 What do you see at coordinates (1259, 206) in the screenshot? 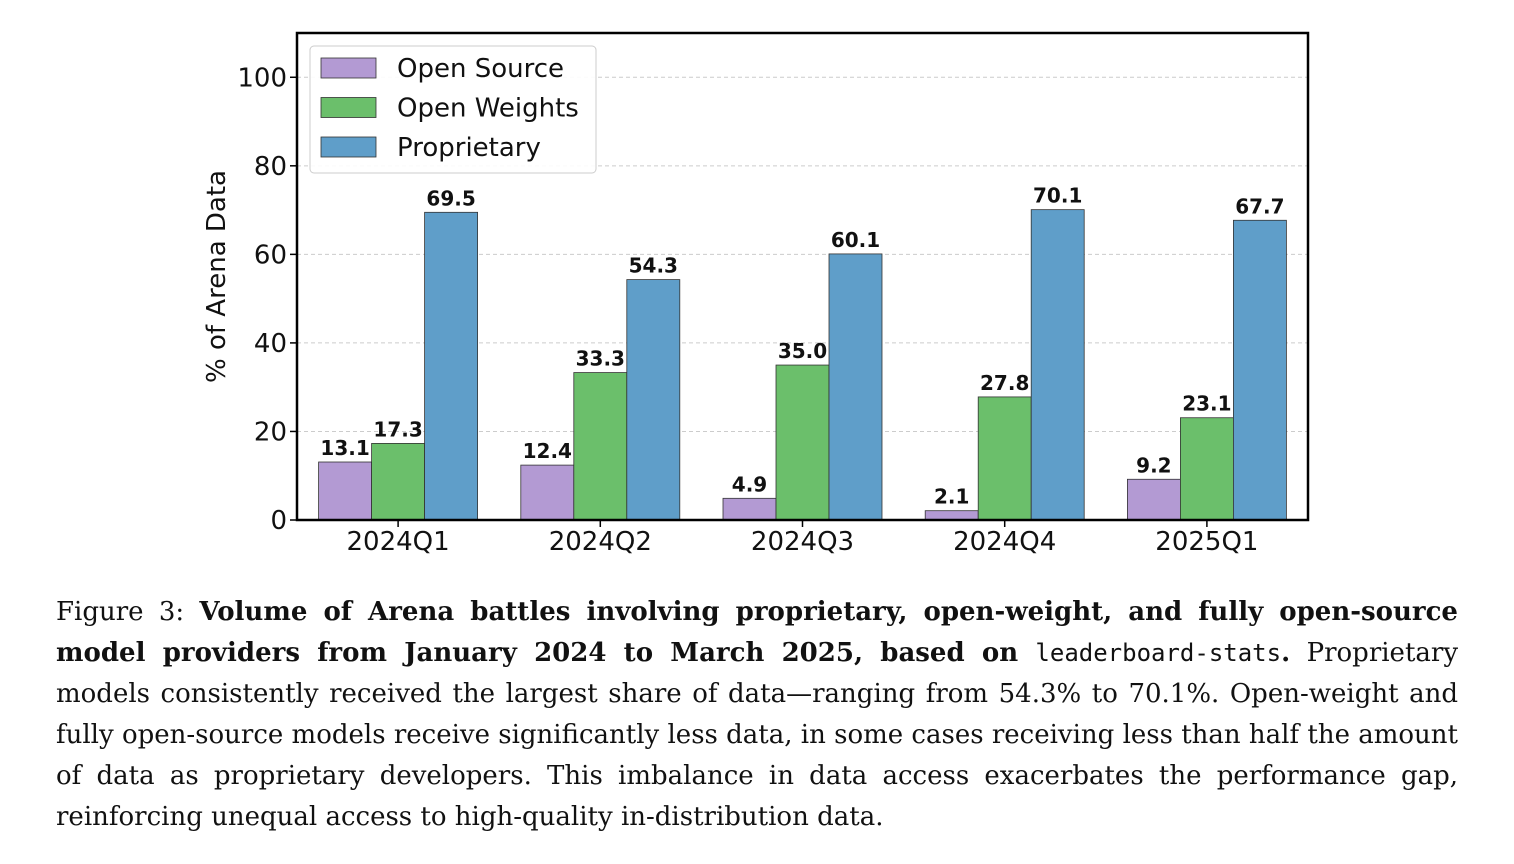
I see `bar-value-label: 67.7` at bounding box center [1259, 206].